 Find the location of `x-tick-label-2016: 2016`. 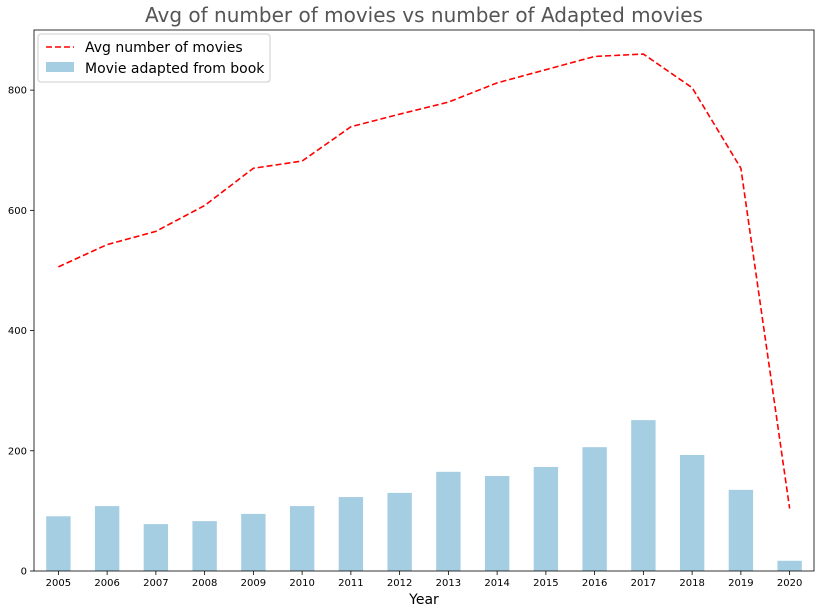

x-tick-label-2016: 2016 is located at coordinates (594, 583).